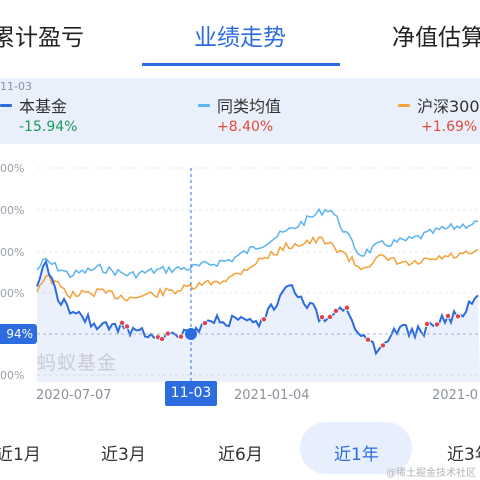 The height and width of the screenshot is (480, 480). What do you see at coordinates (455, 395) in the screenshot?
I see `x-axis-label: 2021-0` at bounding box center [455, 395].